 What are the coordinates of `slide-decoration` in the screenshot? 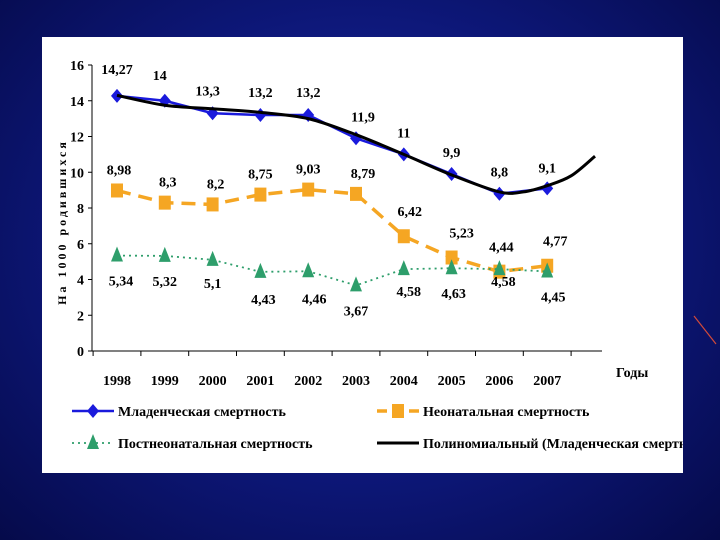 It's located at (705, 330).